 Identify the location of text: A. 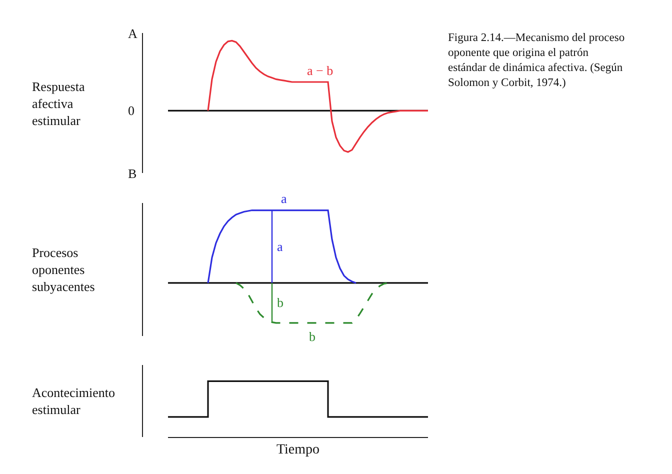
(133, 33).